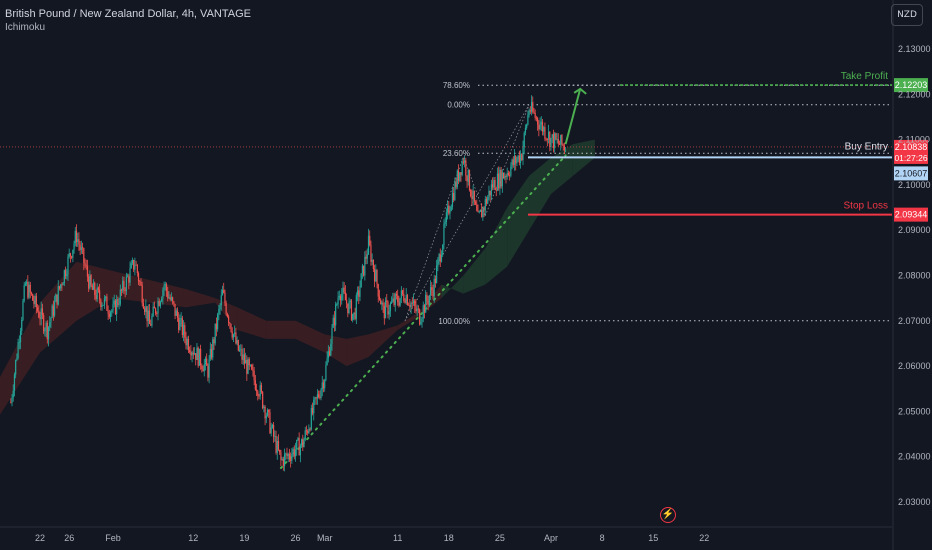 Image resolution: width=932 pixels, height=550 pixels. I want to click on lightning-icon: ⚡, so click(668, 515).